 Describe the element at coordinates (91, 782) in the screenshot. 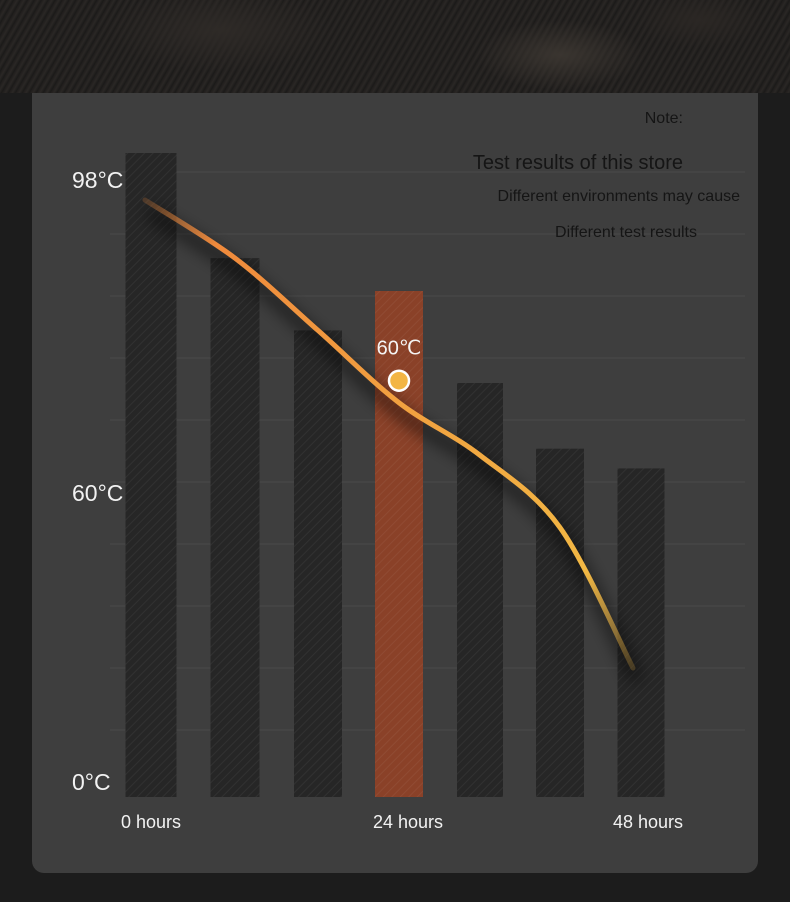

I see `y-tick-label: 0°C` at that location.